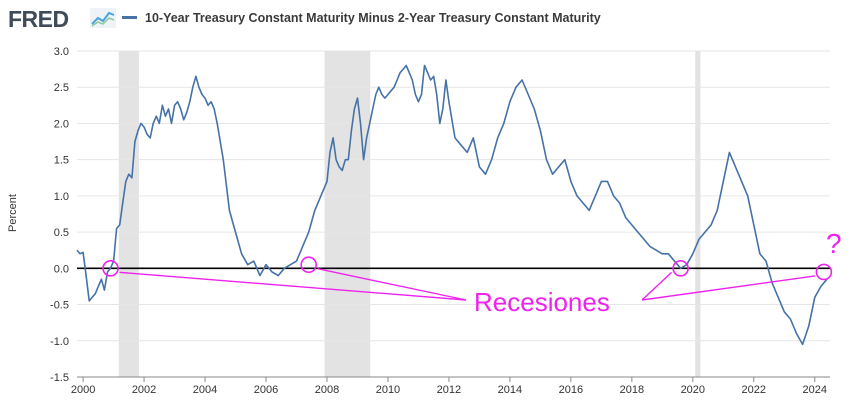 Image resolution: width=850 pixels, height=406 pixels. Describe the element at coordinates (510, 390) in the screenshot. I see `x-tick-label: 2014` at that location.